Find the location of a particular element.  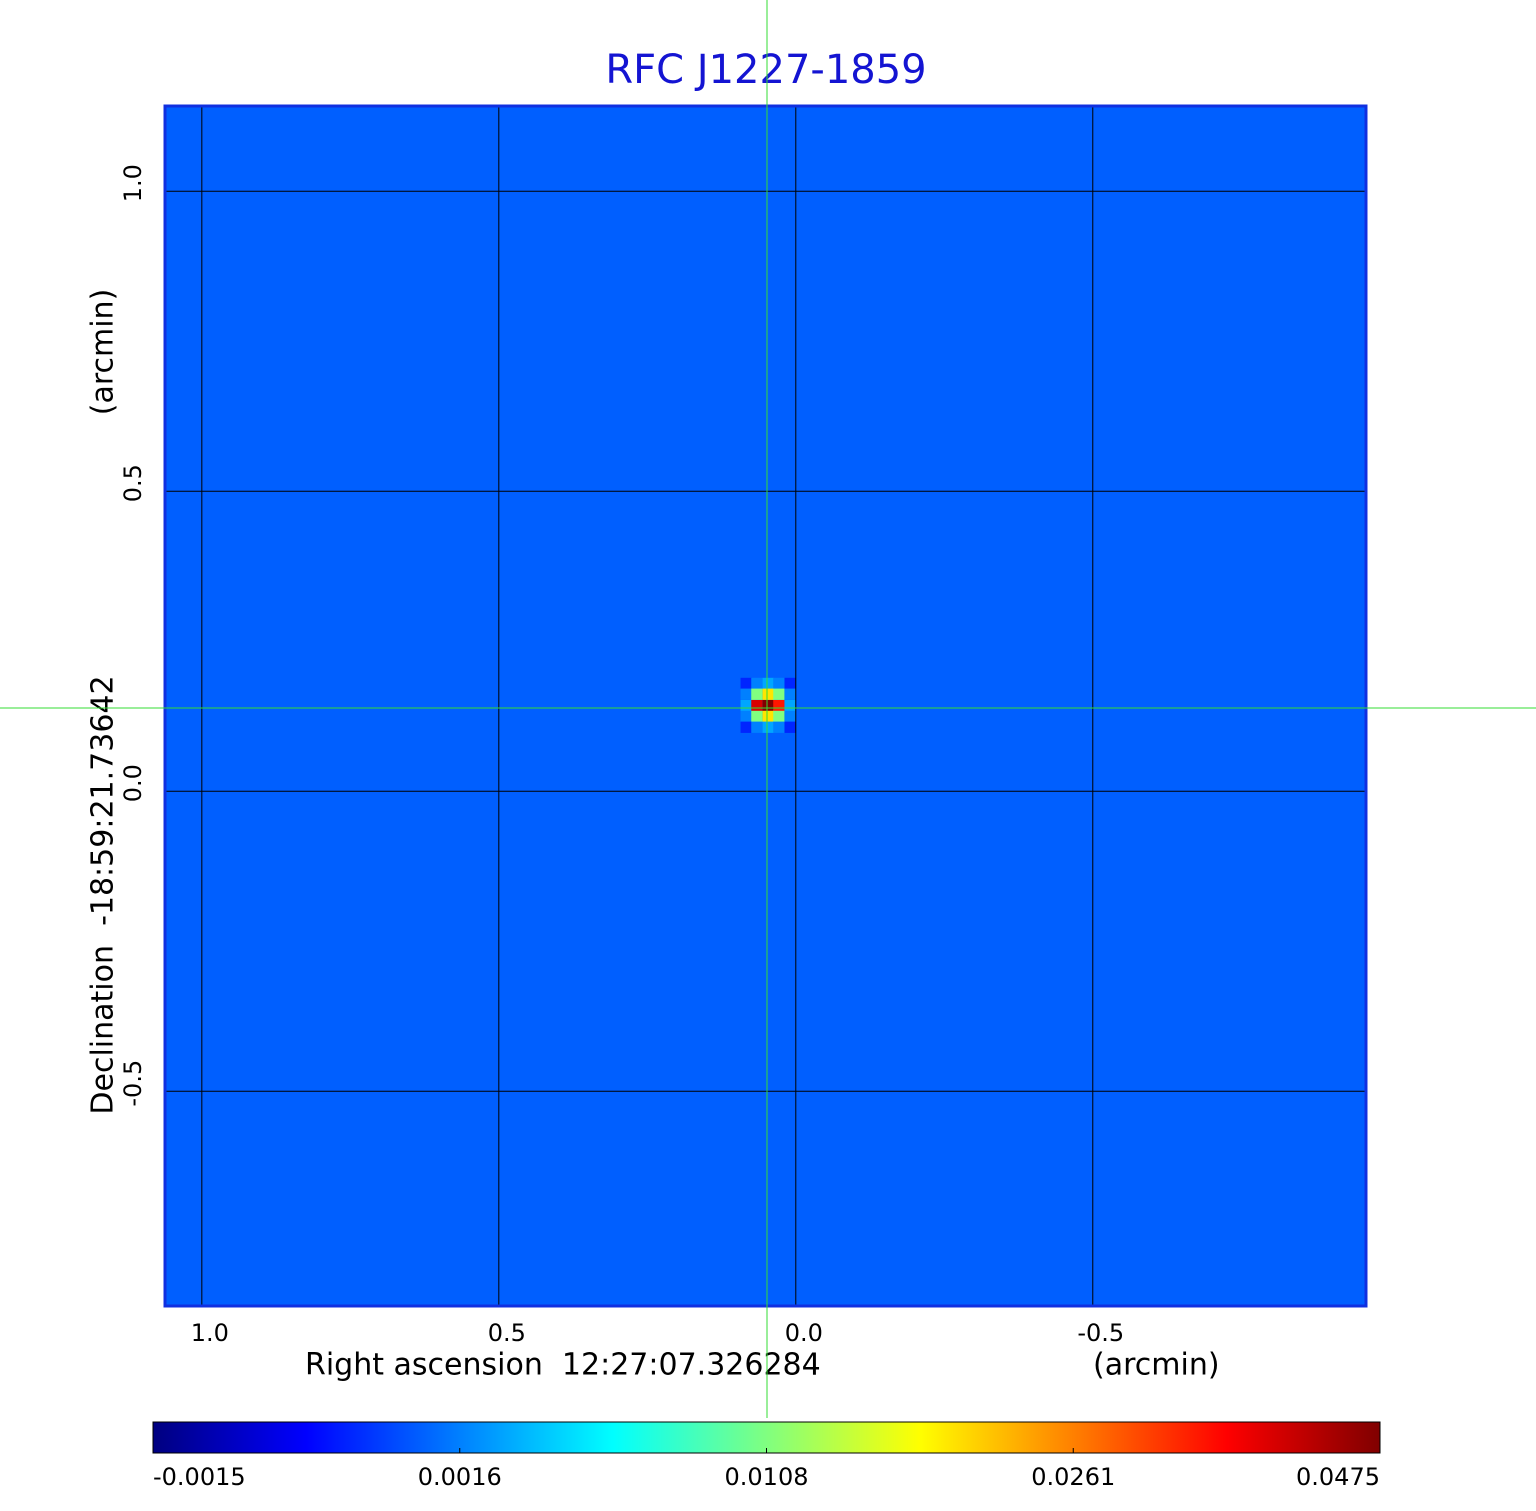

y-tick-label: 0.0 is located at coordinates (133, 783).